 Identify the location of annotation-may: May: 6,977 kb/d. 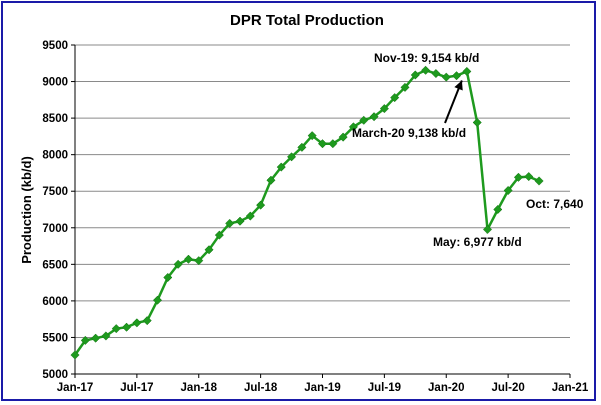
(477, 242).